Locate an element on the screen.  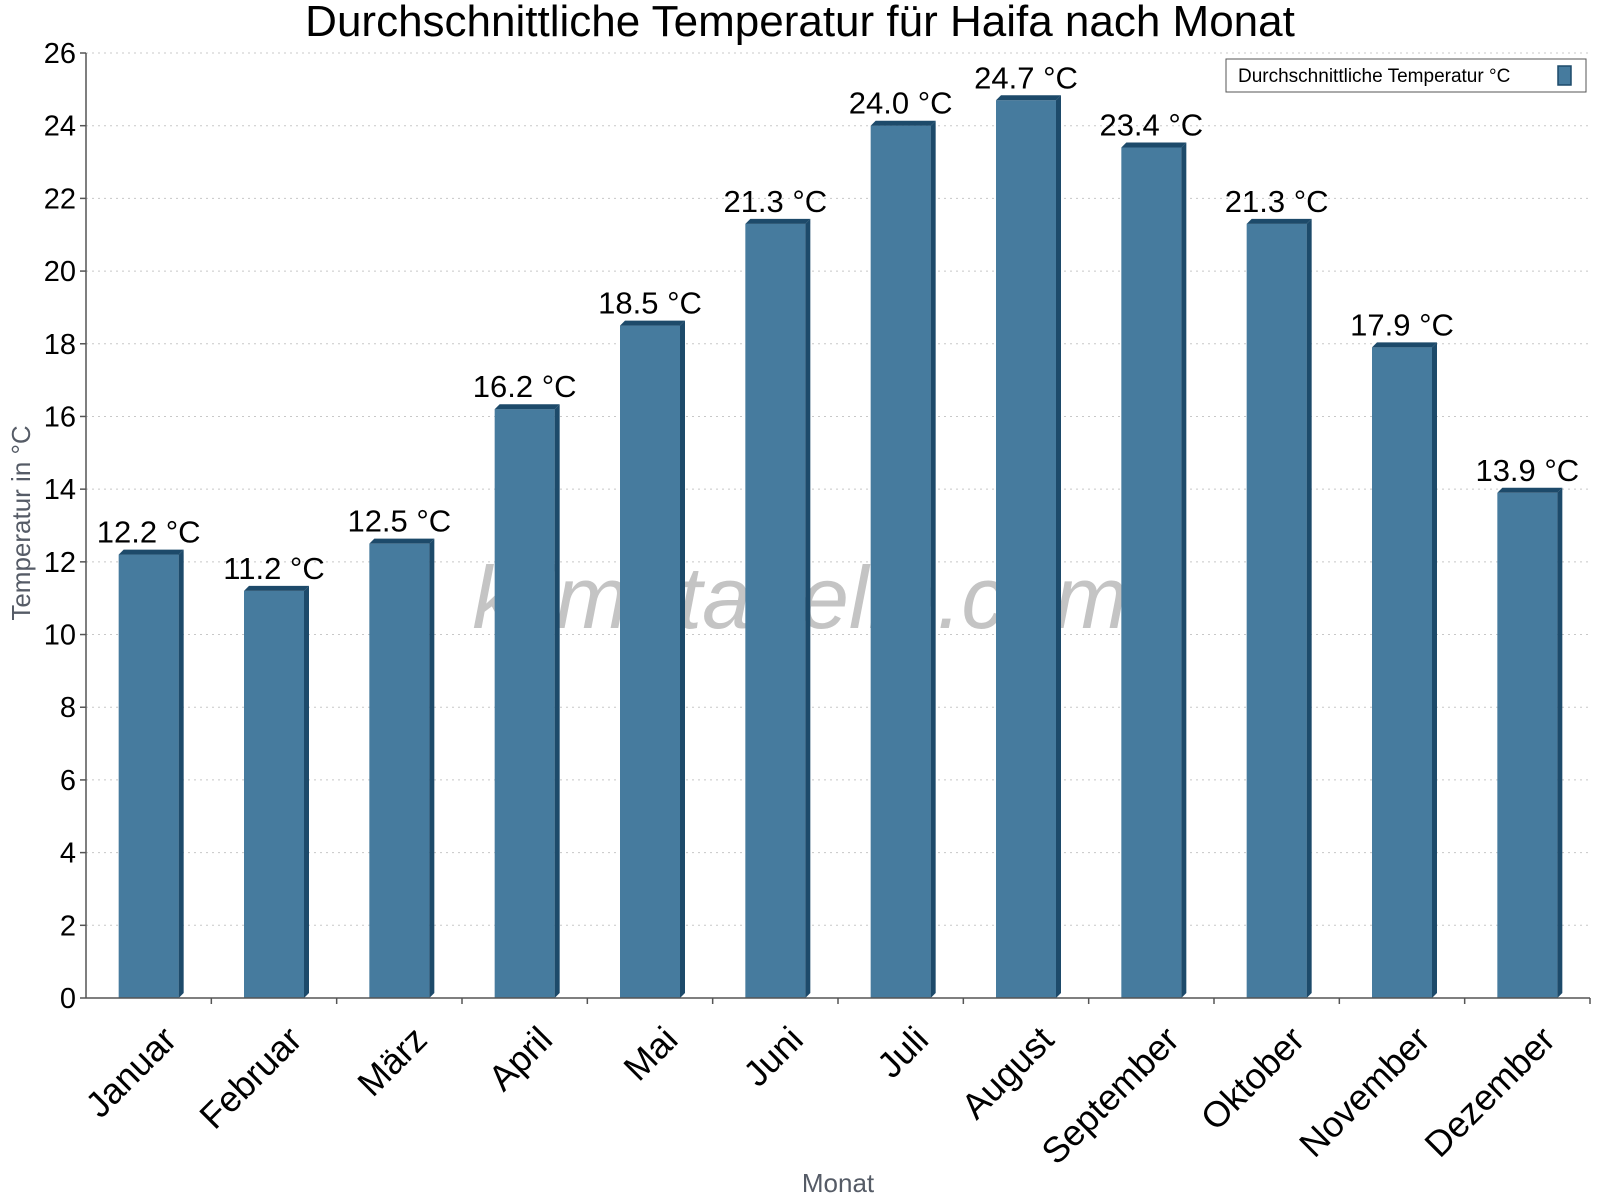
legend-swatch is located at coordinates (1564, 75).